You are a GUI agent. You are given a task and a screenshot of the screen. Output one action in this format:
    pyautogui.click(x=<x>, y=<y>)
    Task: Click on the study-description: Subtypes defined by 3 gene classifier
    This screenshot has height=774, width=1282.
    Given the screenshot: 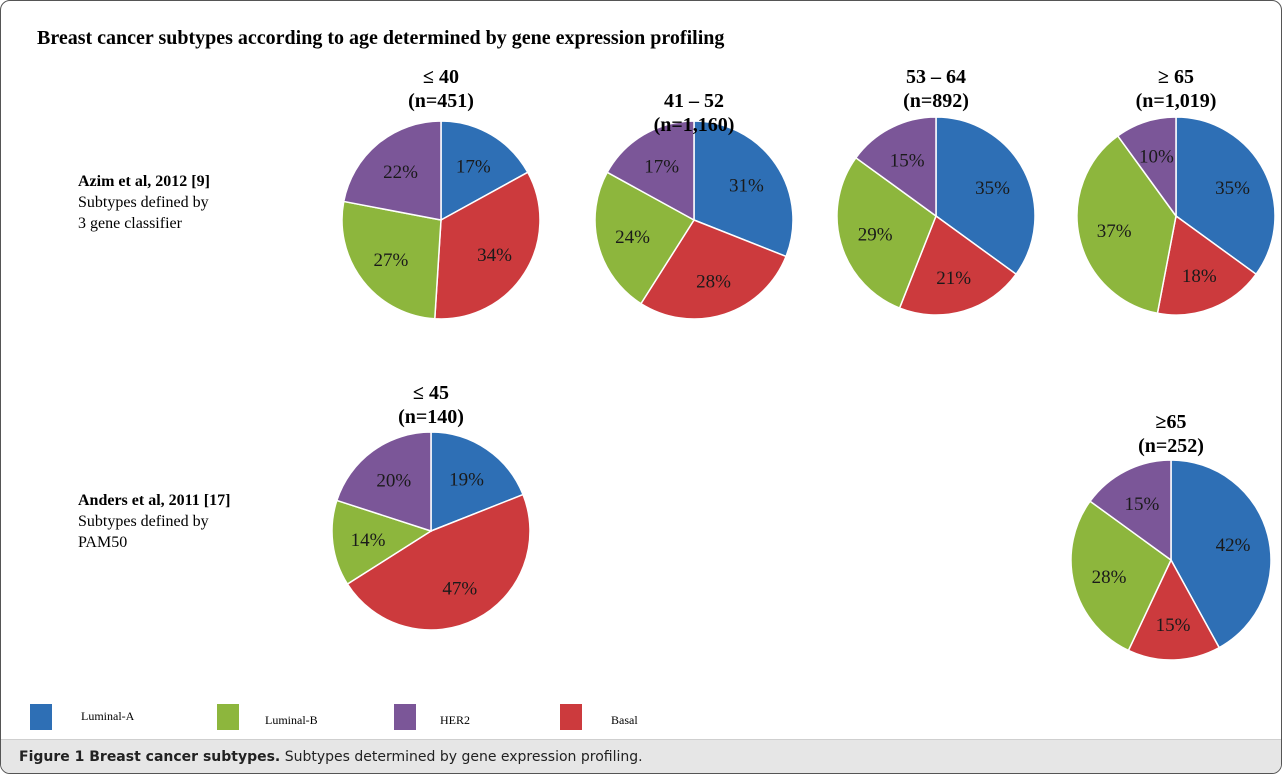 What is the action you would take?
    pyautogui.click(x=143, y=213)
    